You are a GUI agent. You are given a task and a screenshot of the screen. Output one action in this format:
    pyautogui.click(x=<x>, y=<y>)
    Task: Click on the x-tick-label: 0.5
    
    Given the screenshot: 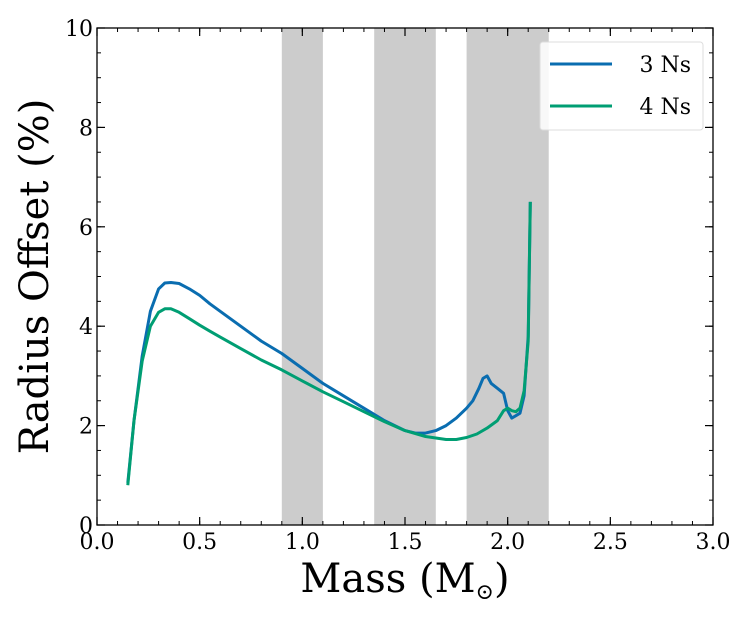 What is the action you would take?
    pyautogui.click(x=199, y=542)
    